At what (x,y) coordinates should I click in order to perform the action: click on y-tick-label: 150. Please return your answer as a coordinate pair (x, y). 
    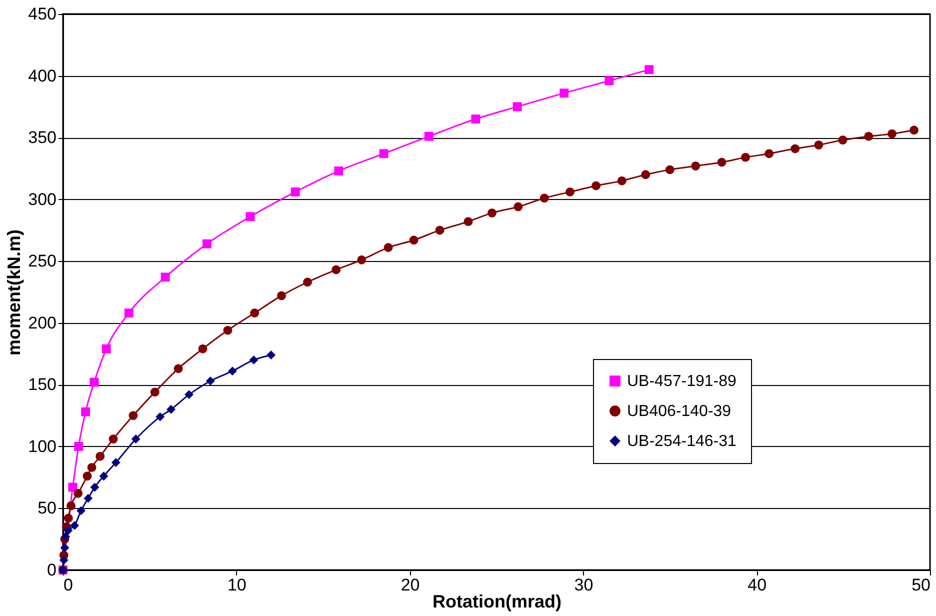
    Looking at the image, I should click on (42, 384).